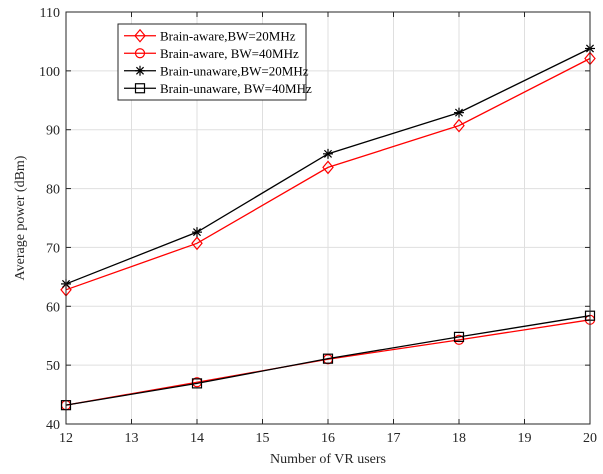 This screenshot has width=603, height=474. Describe the element at coordinates (140, 35) in the screenshot. I see `legend-marker-diamond` at that location.